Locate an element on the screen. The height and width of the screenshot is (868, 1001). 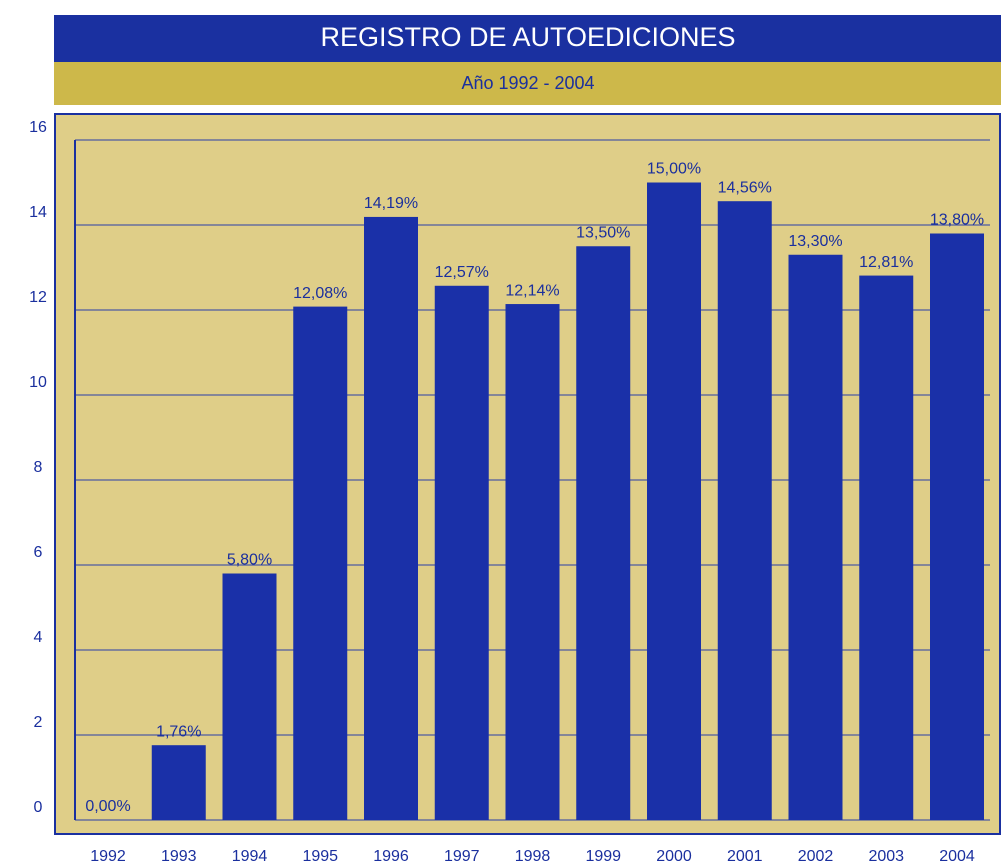
data-label: 0,00% is located at coordinates (107, 806).